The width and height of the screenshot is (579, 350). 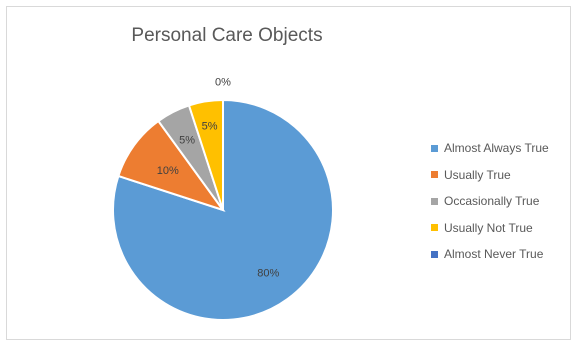 What do you see at coordinates (210, 126) in the screenshot?
I see `data-label-usually-not-true: 5%` at bounding box center [210, 126].